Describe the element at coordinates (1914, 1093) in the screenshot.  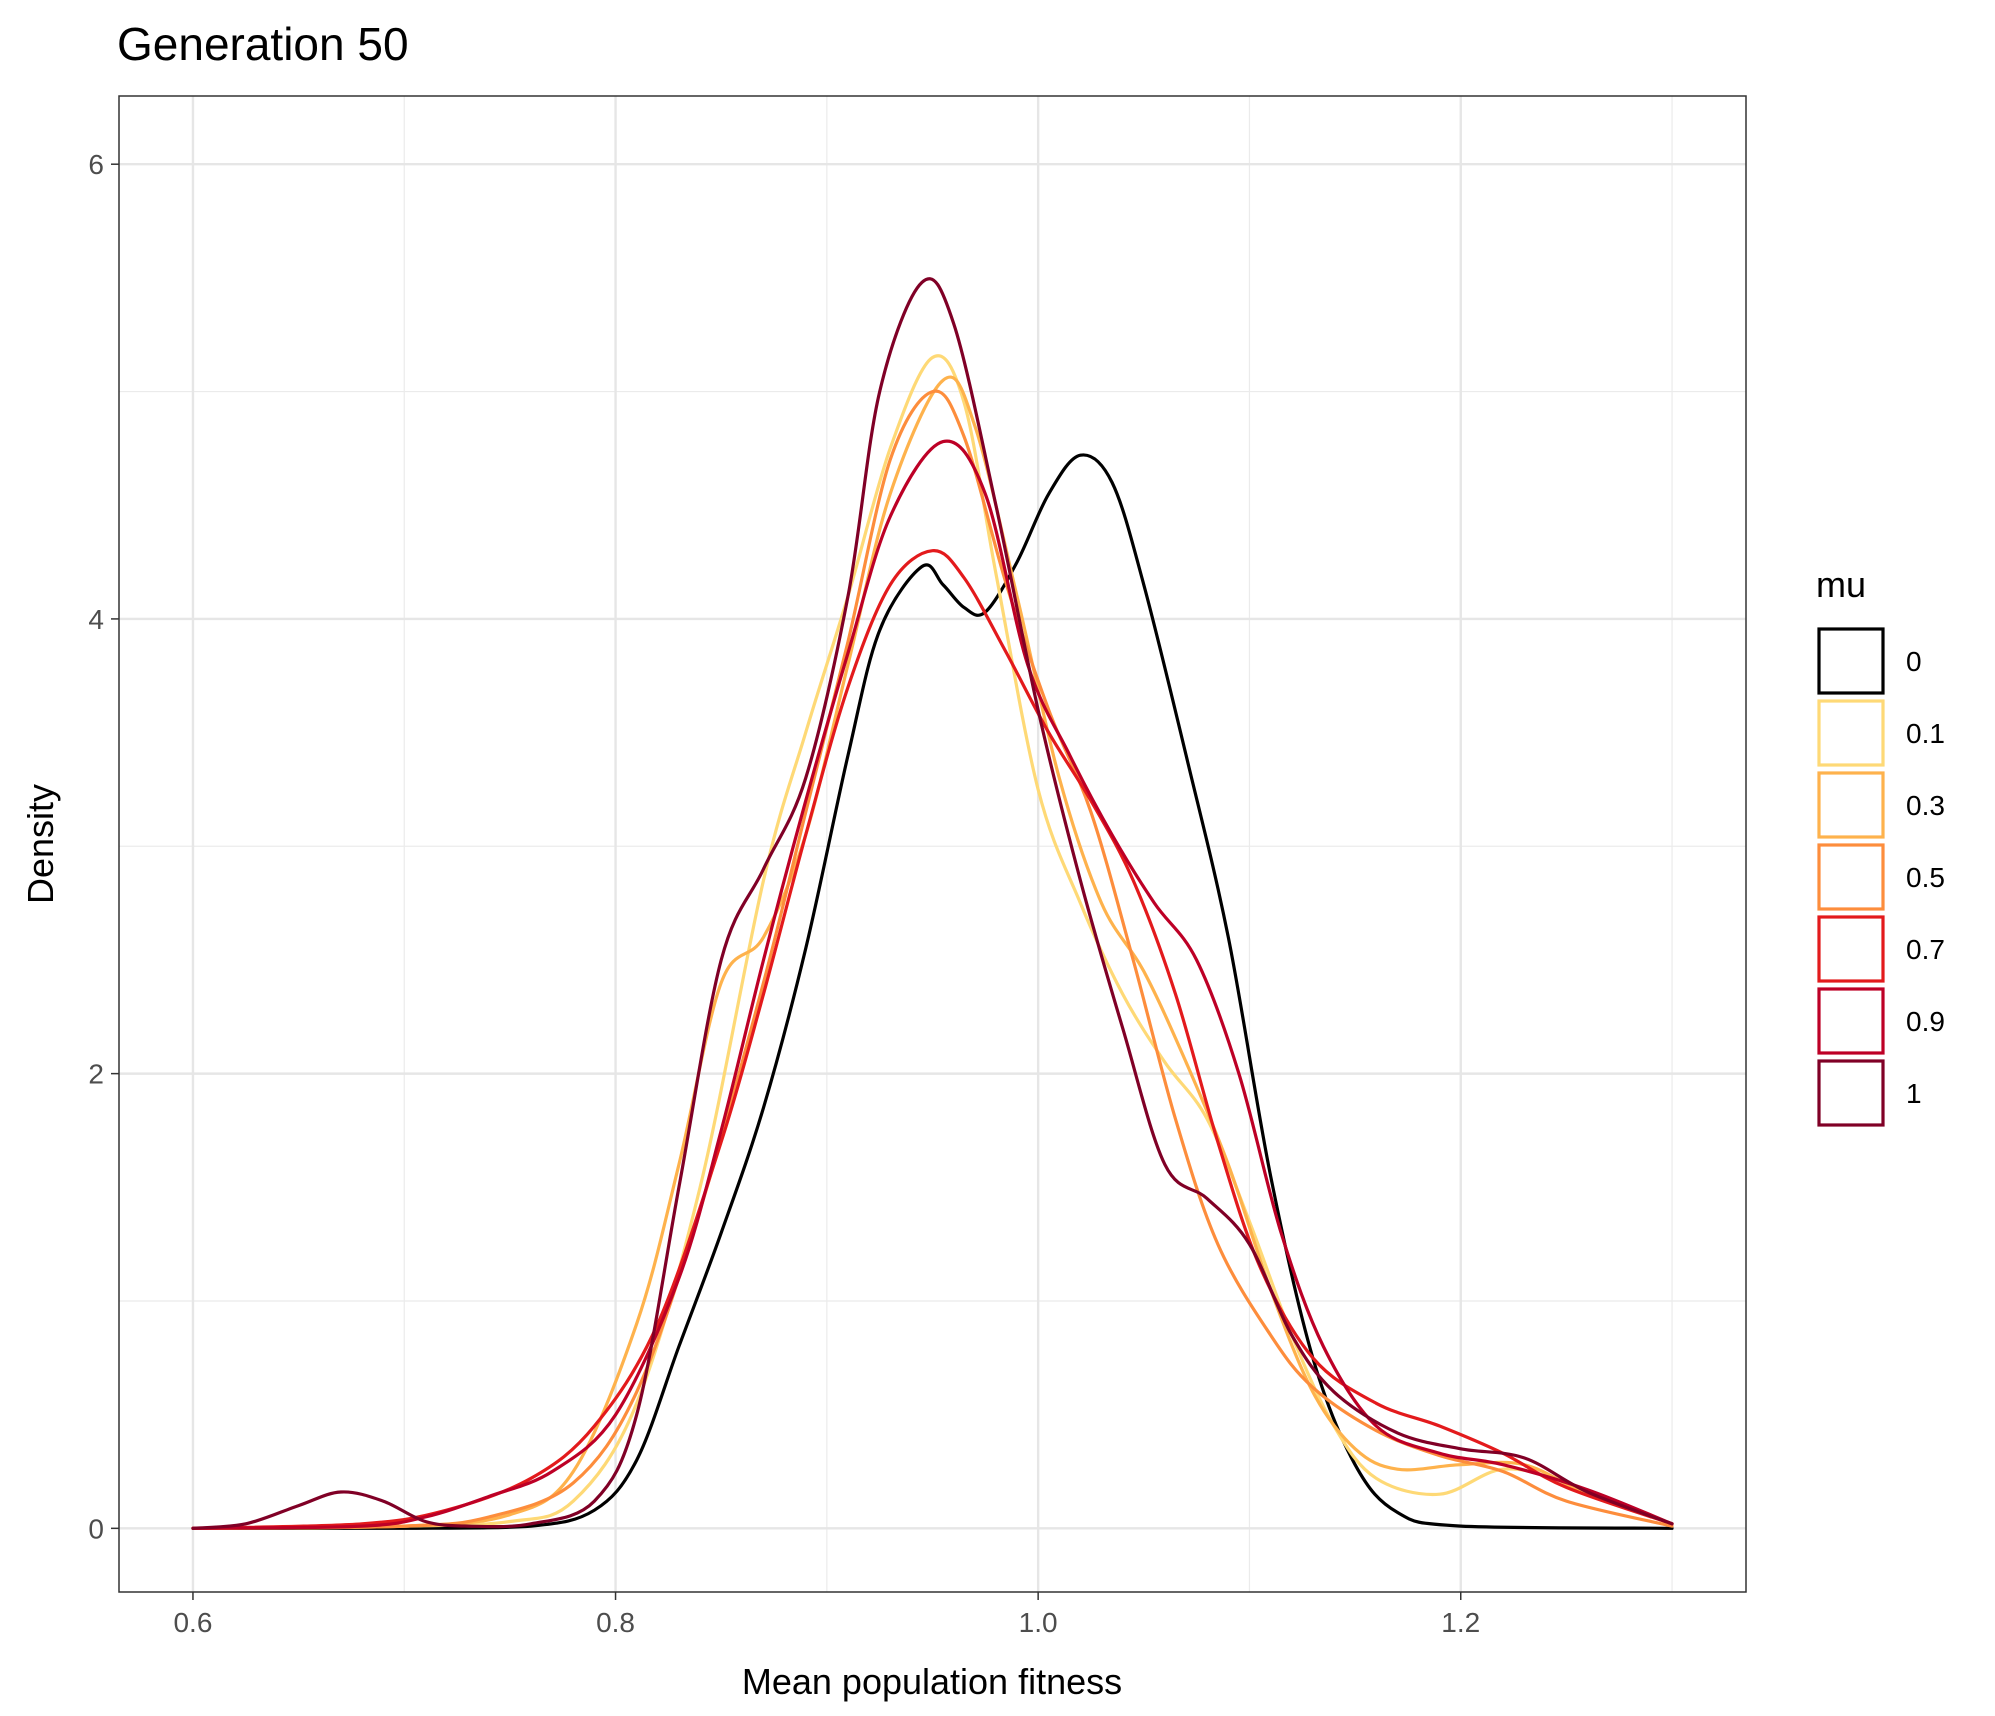
I see `legend-label: 1` at that location.